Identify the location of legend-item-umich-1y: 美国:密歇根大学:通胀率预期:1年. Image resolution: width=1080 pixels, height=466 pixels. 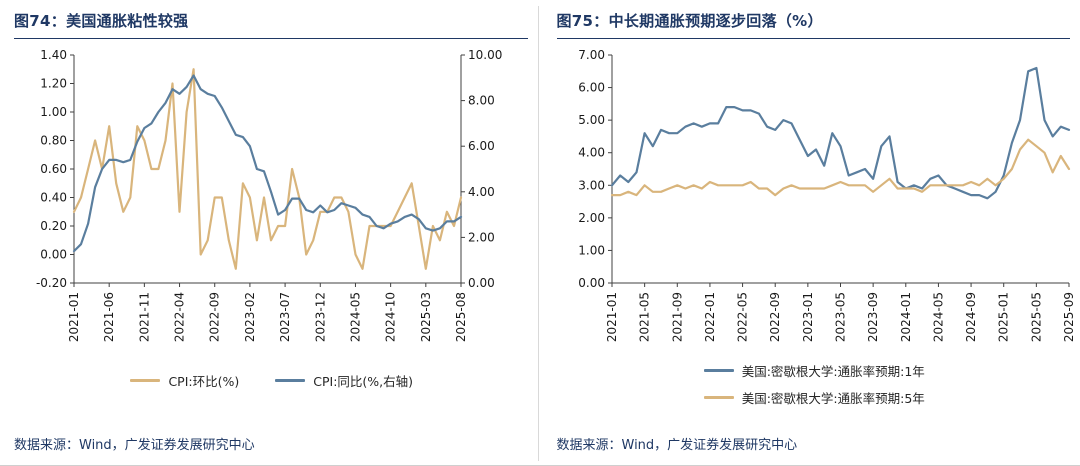
(814, 370).